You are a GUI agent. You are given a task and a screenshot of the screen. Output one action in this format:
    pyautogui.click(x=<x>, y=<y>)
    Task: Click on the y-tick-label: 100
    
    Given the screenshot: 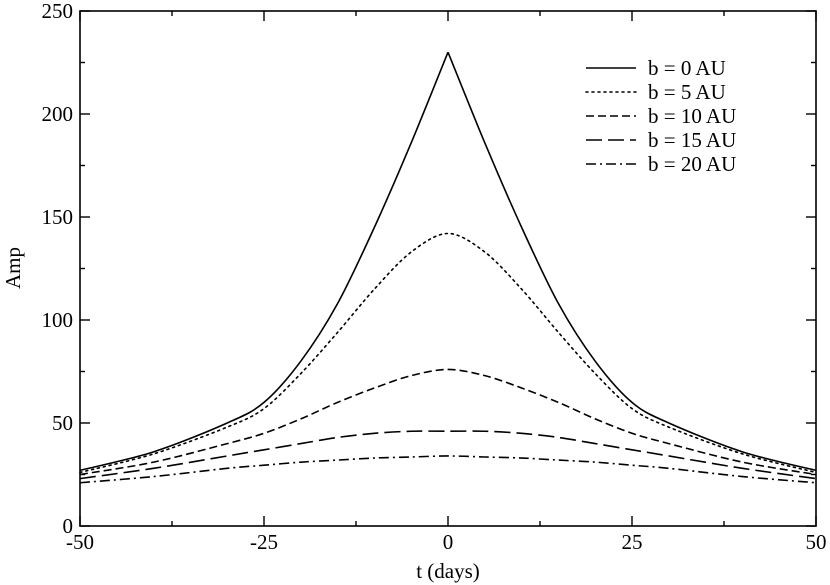 What is the action you would take?
    pyautogui.click(x=58, y=320)
    